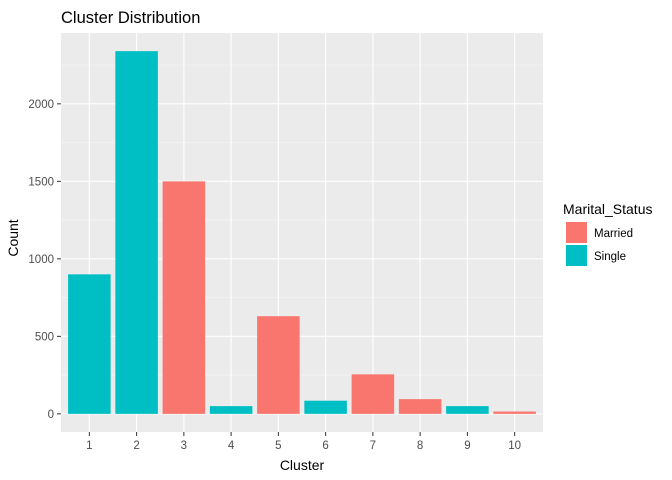 The height and width of the screenshot is (480, 672). I want to click on y-tick-label: 2000, so click(41, 105).